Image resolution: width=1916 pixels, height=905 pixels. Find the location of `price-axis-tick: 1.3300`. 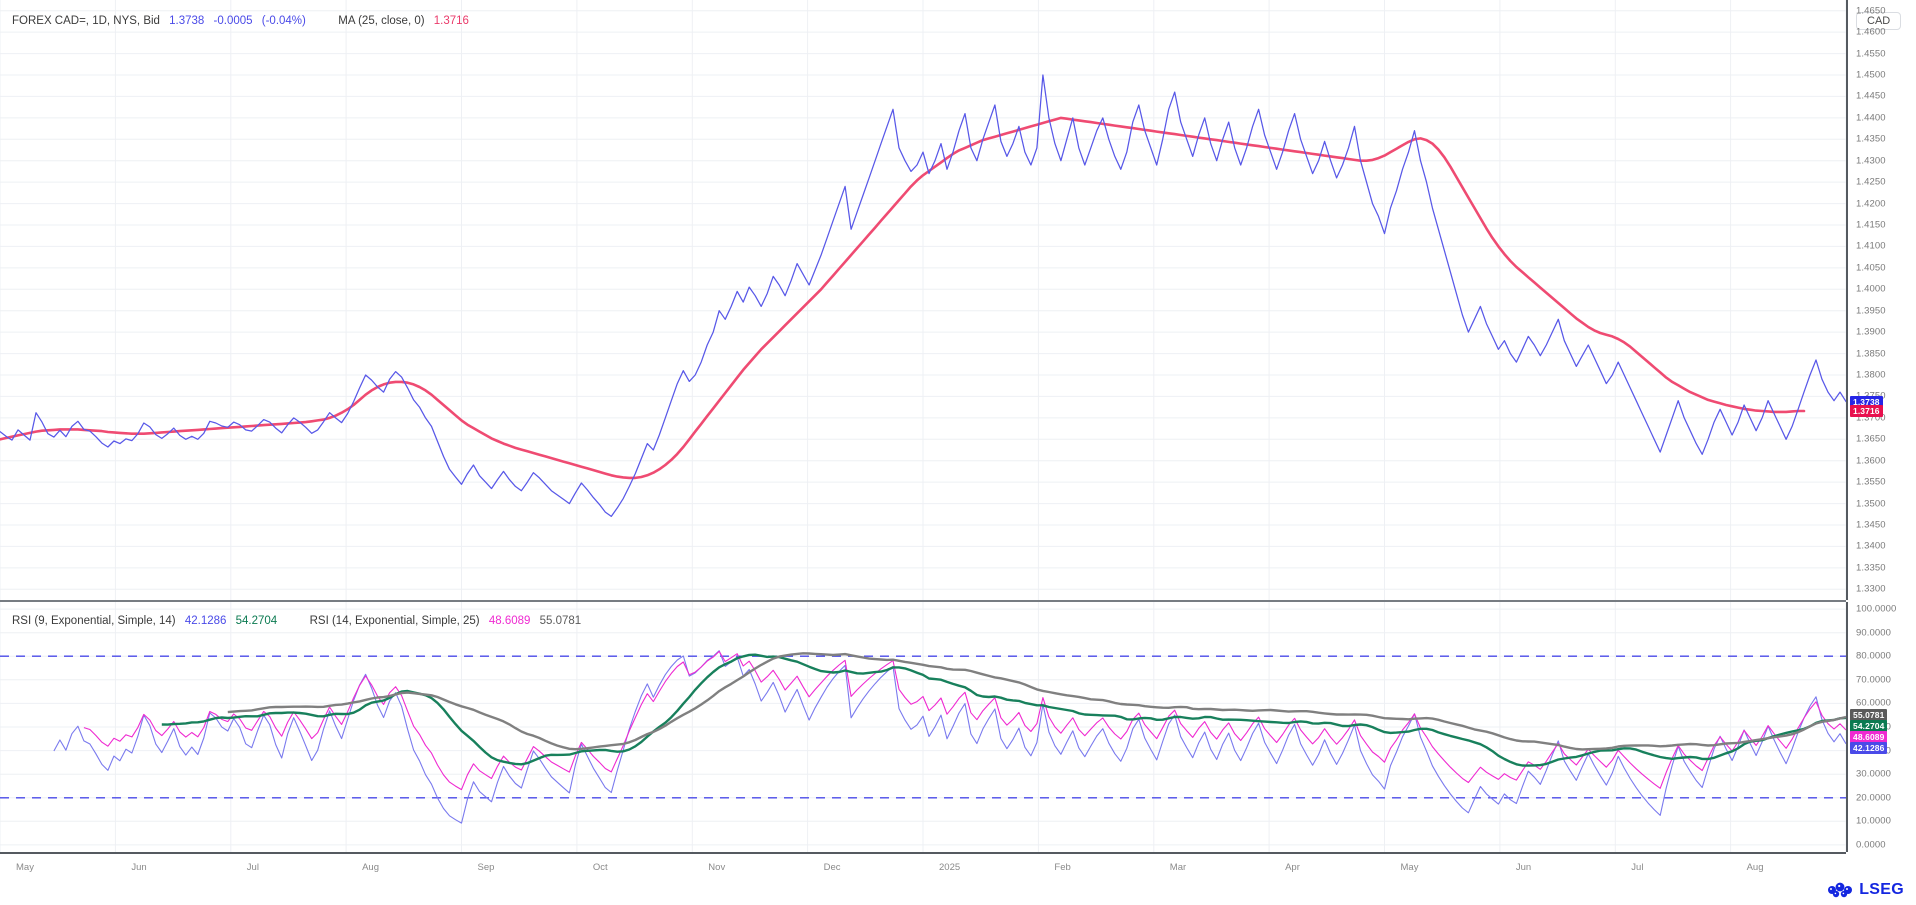

price-axis-tick: 1.3300 is located at coordinates (1871, 589).